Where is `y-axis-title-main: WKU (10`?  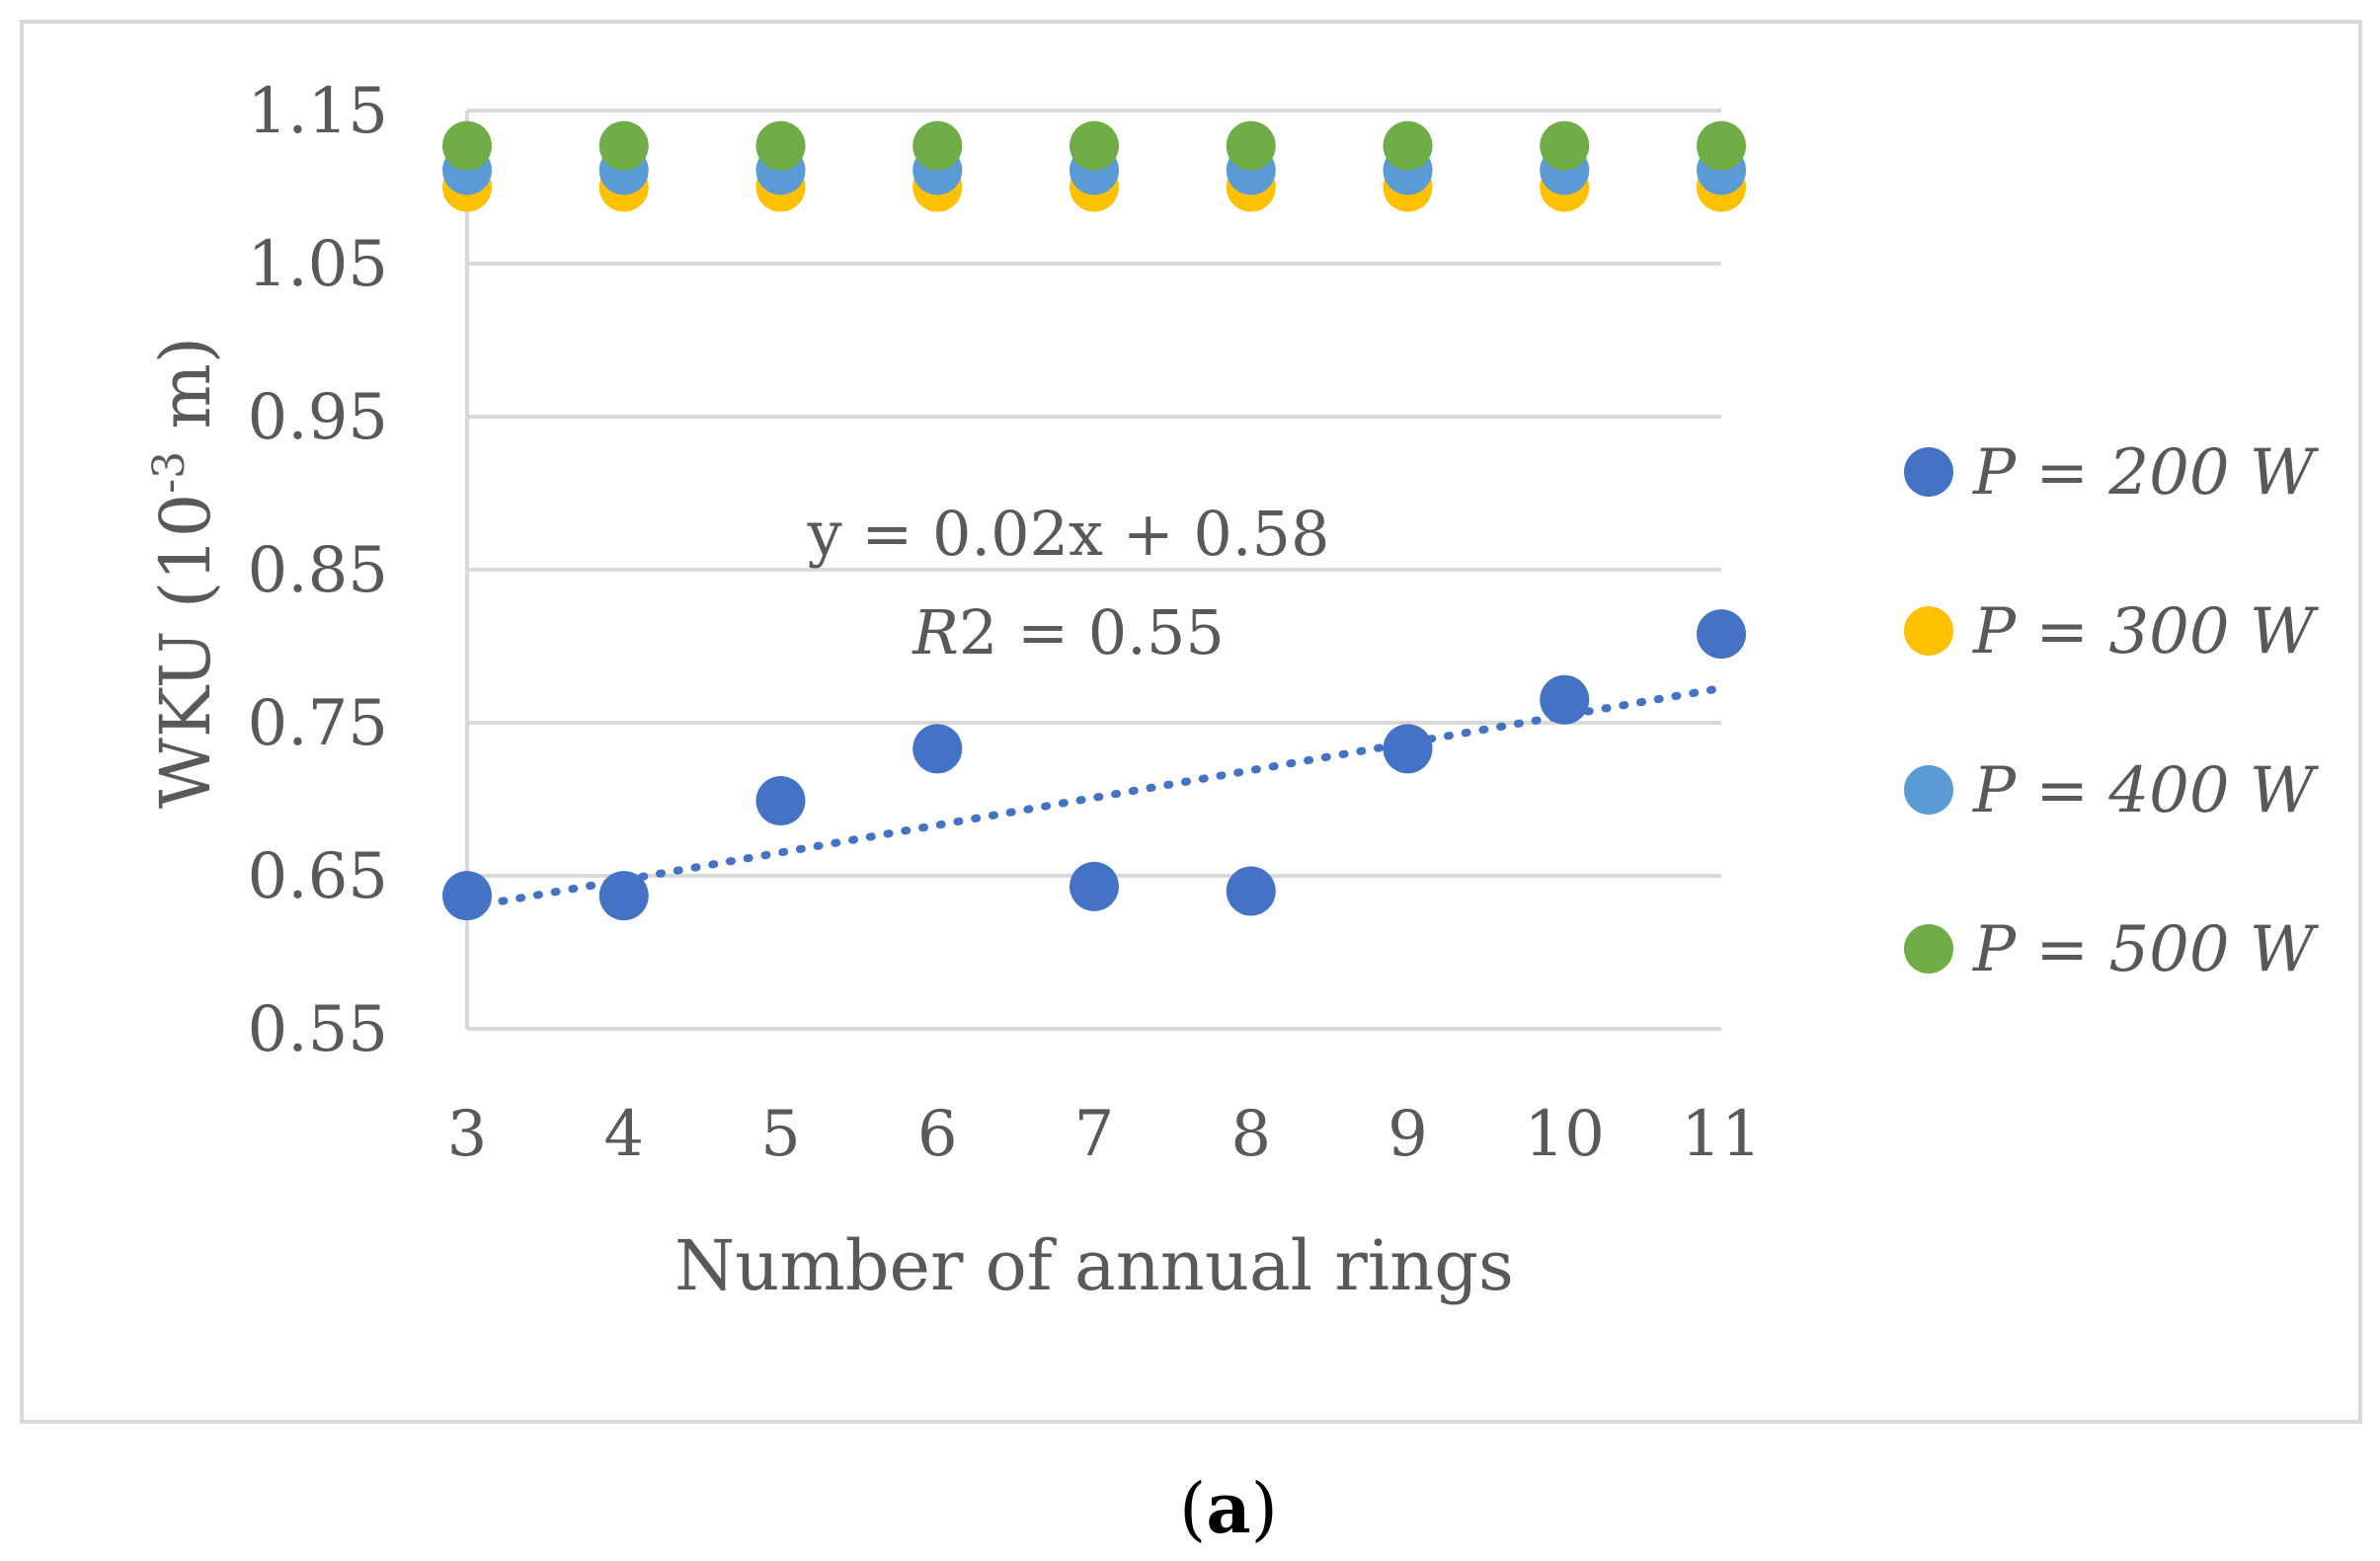
y-axis-title-main: WKU (10 is located at coordinates (185, 651).